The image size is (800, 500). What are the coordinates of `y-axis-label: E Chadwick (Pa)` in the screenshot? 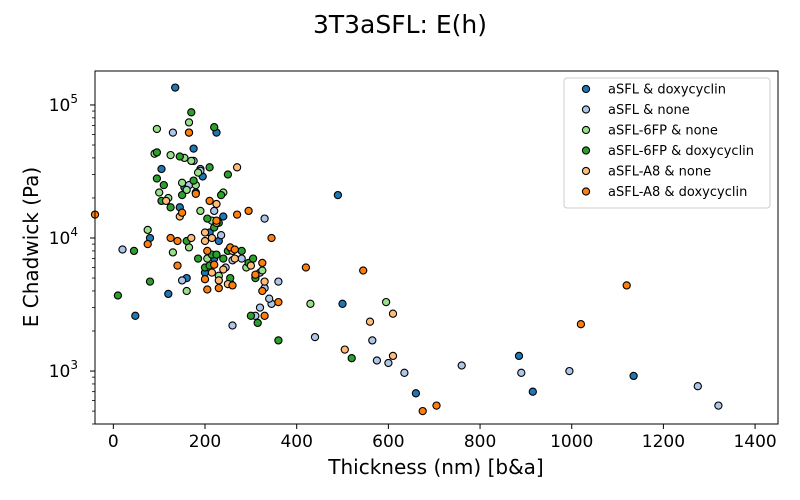 It's located at (31, 247).